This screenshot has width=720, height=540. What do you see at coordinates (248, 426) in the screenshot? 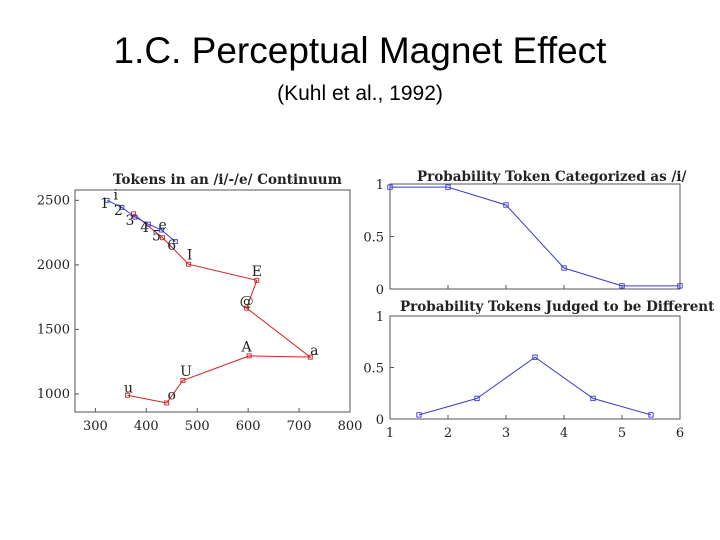
I see `x-tick-label: 600` at bounding box center [248, 426].